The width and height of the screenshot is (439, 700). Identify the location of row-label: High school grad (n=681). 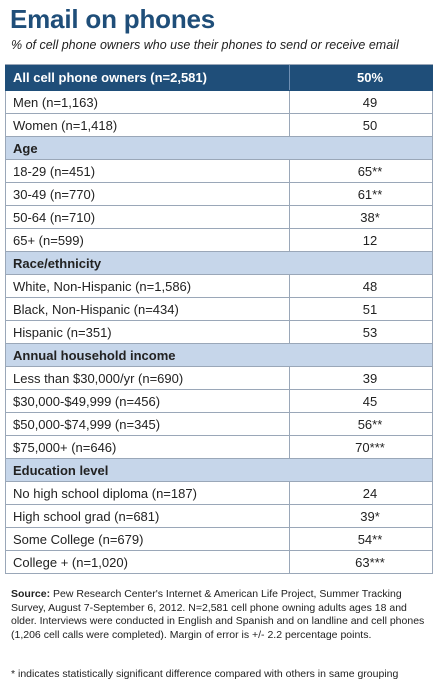
(148, 516).